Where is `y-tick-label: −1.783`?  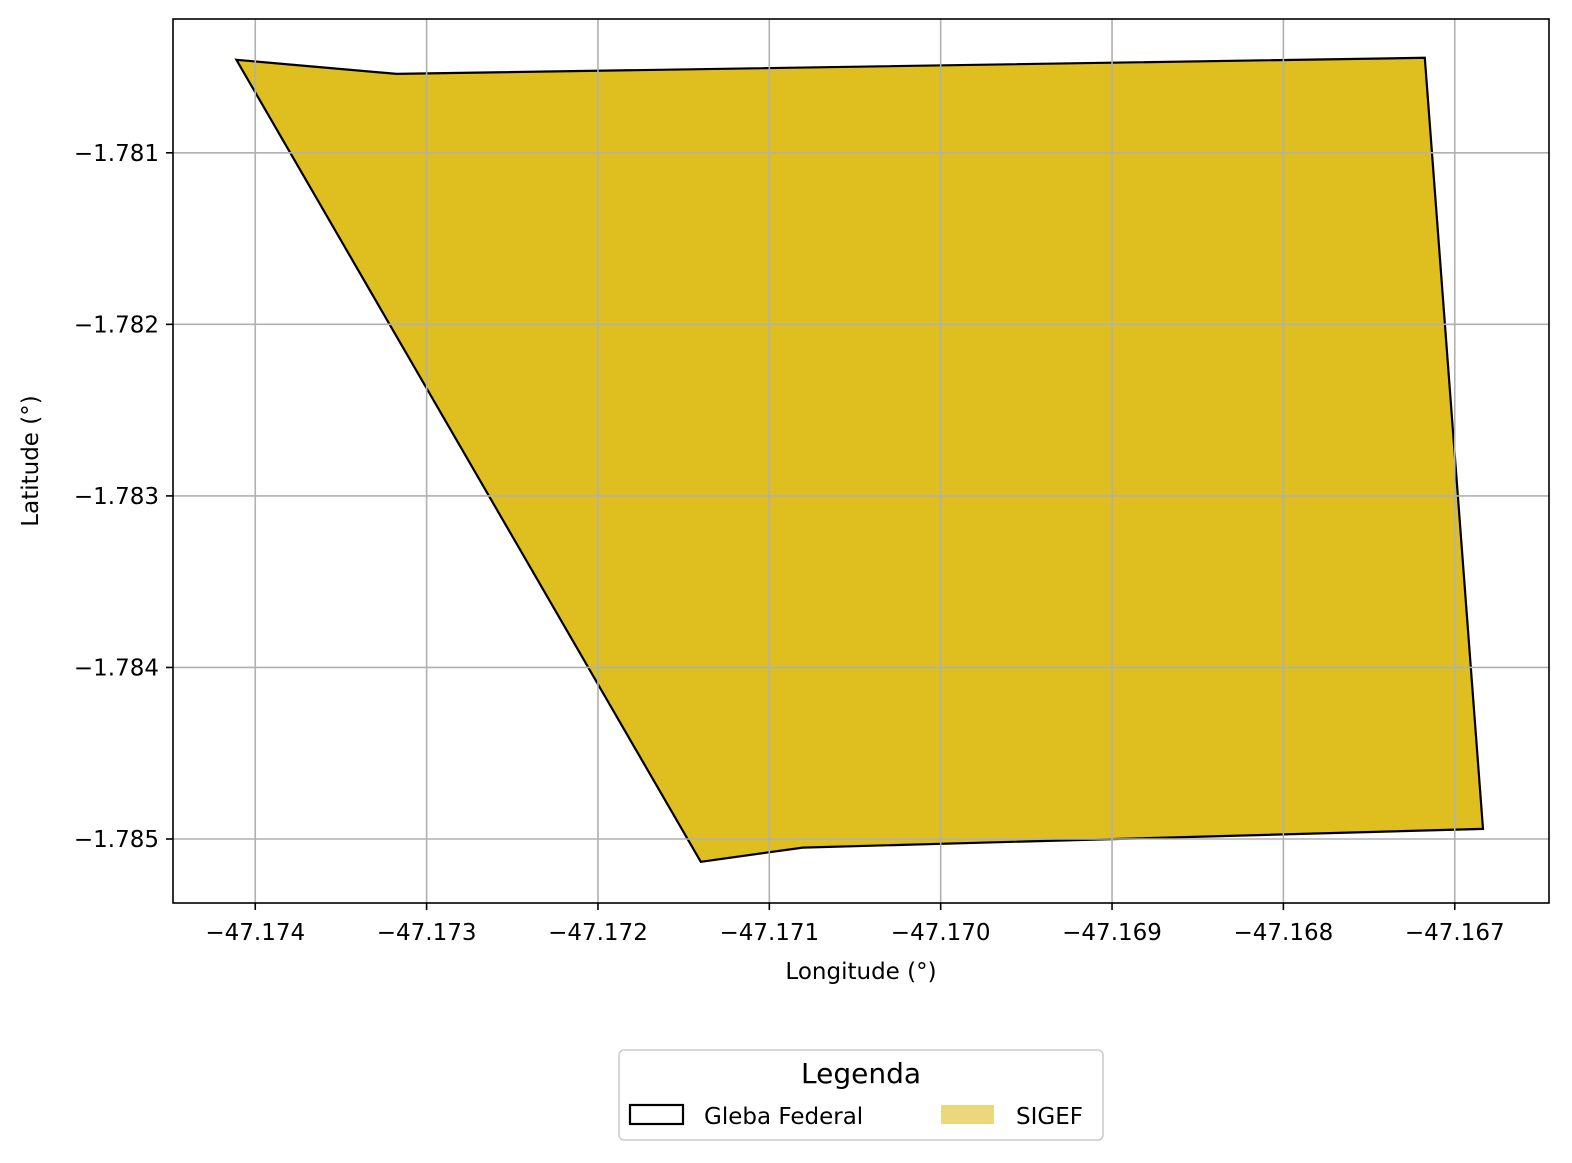 y-tick-label: −1.783 is located at coordinates (116, 497).